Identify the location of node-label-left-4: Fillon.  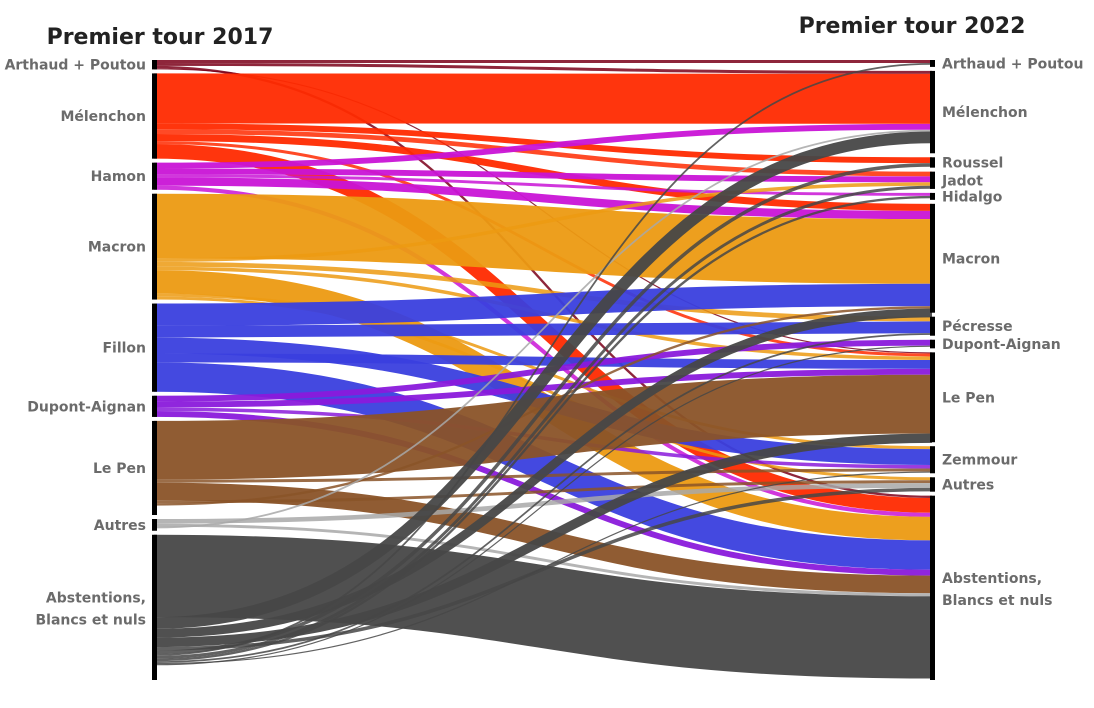
(124, 349).